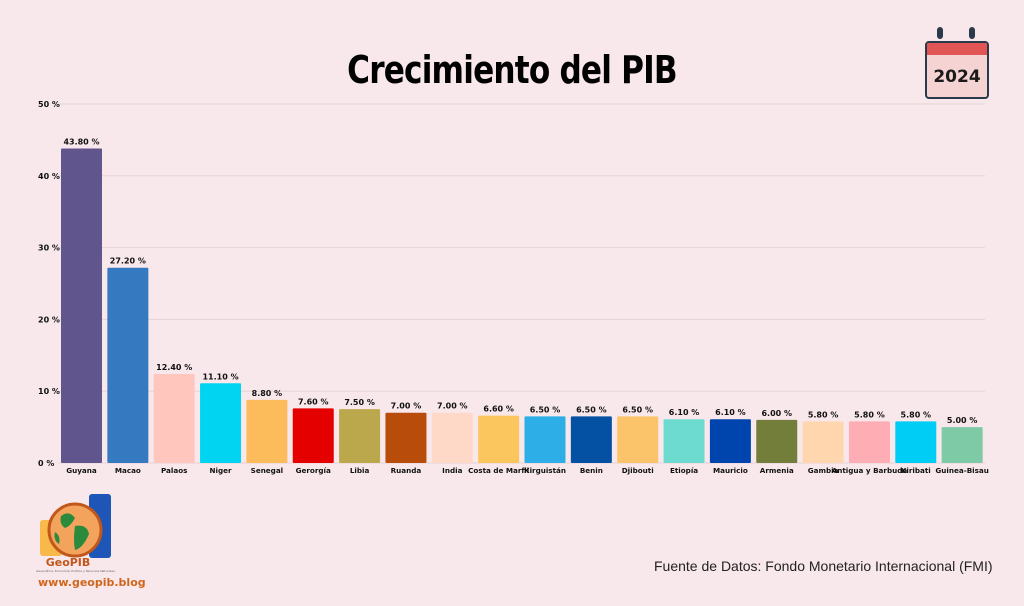 The width and height of the screenshot is (1024, 606). Describe the element at coordinates (776, 413) in the screenshot. I see `data-label: 6.00 %` at that location.